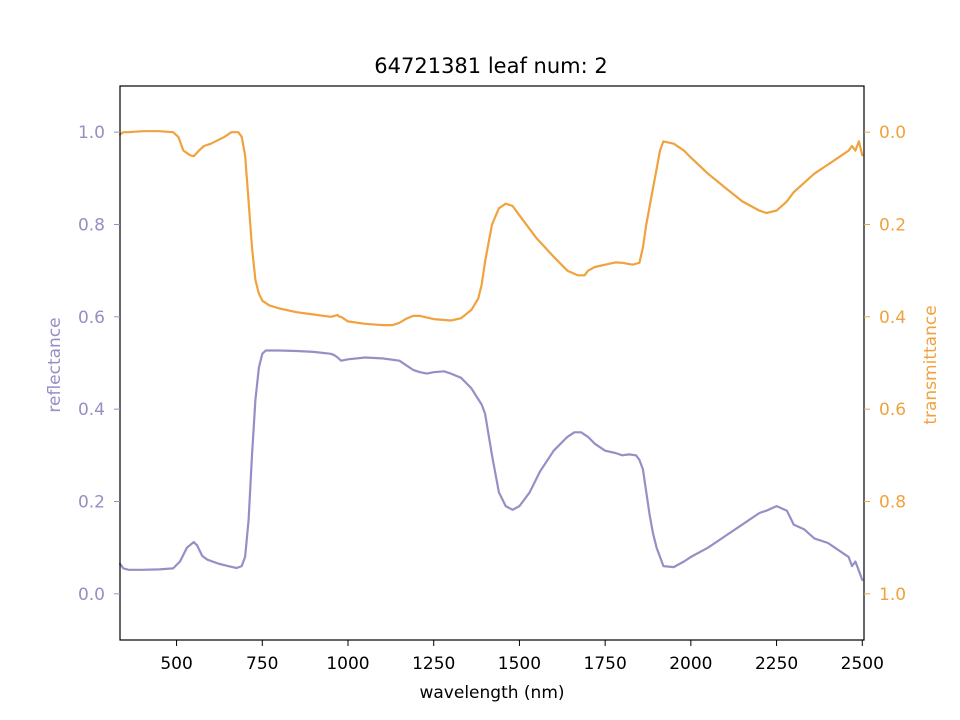 Image resolution: width=960 pixels, height=720 pixels. Describe the element at coordinates (892, 410) in the screenshot. I see `right-tick-label: 0.6` at that location.